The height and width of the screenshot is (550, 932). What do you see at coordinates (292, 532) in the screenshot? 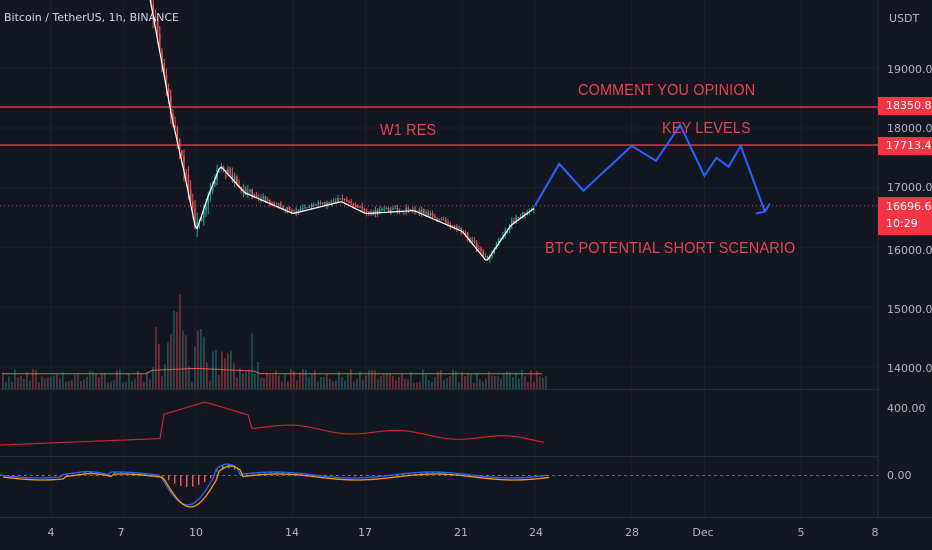
I see `x-tick-14: 14` at bounding box center [292, 532].